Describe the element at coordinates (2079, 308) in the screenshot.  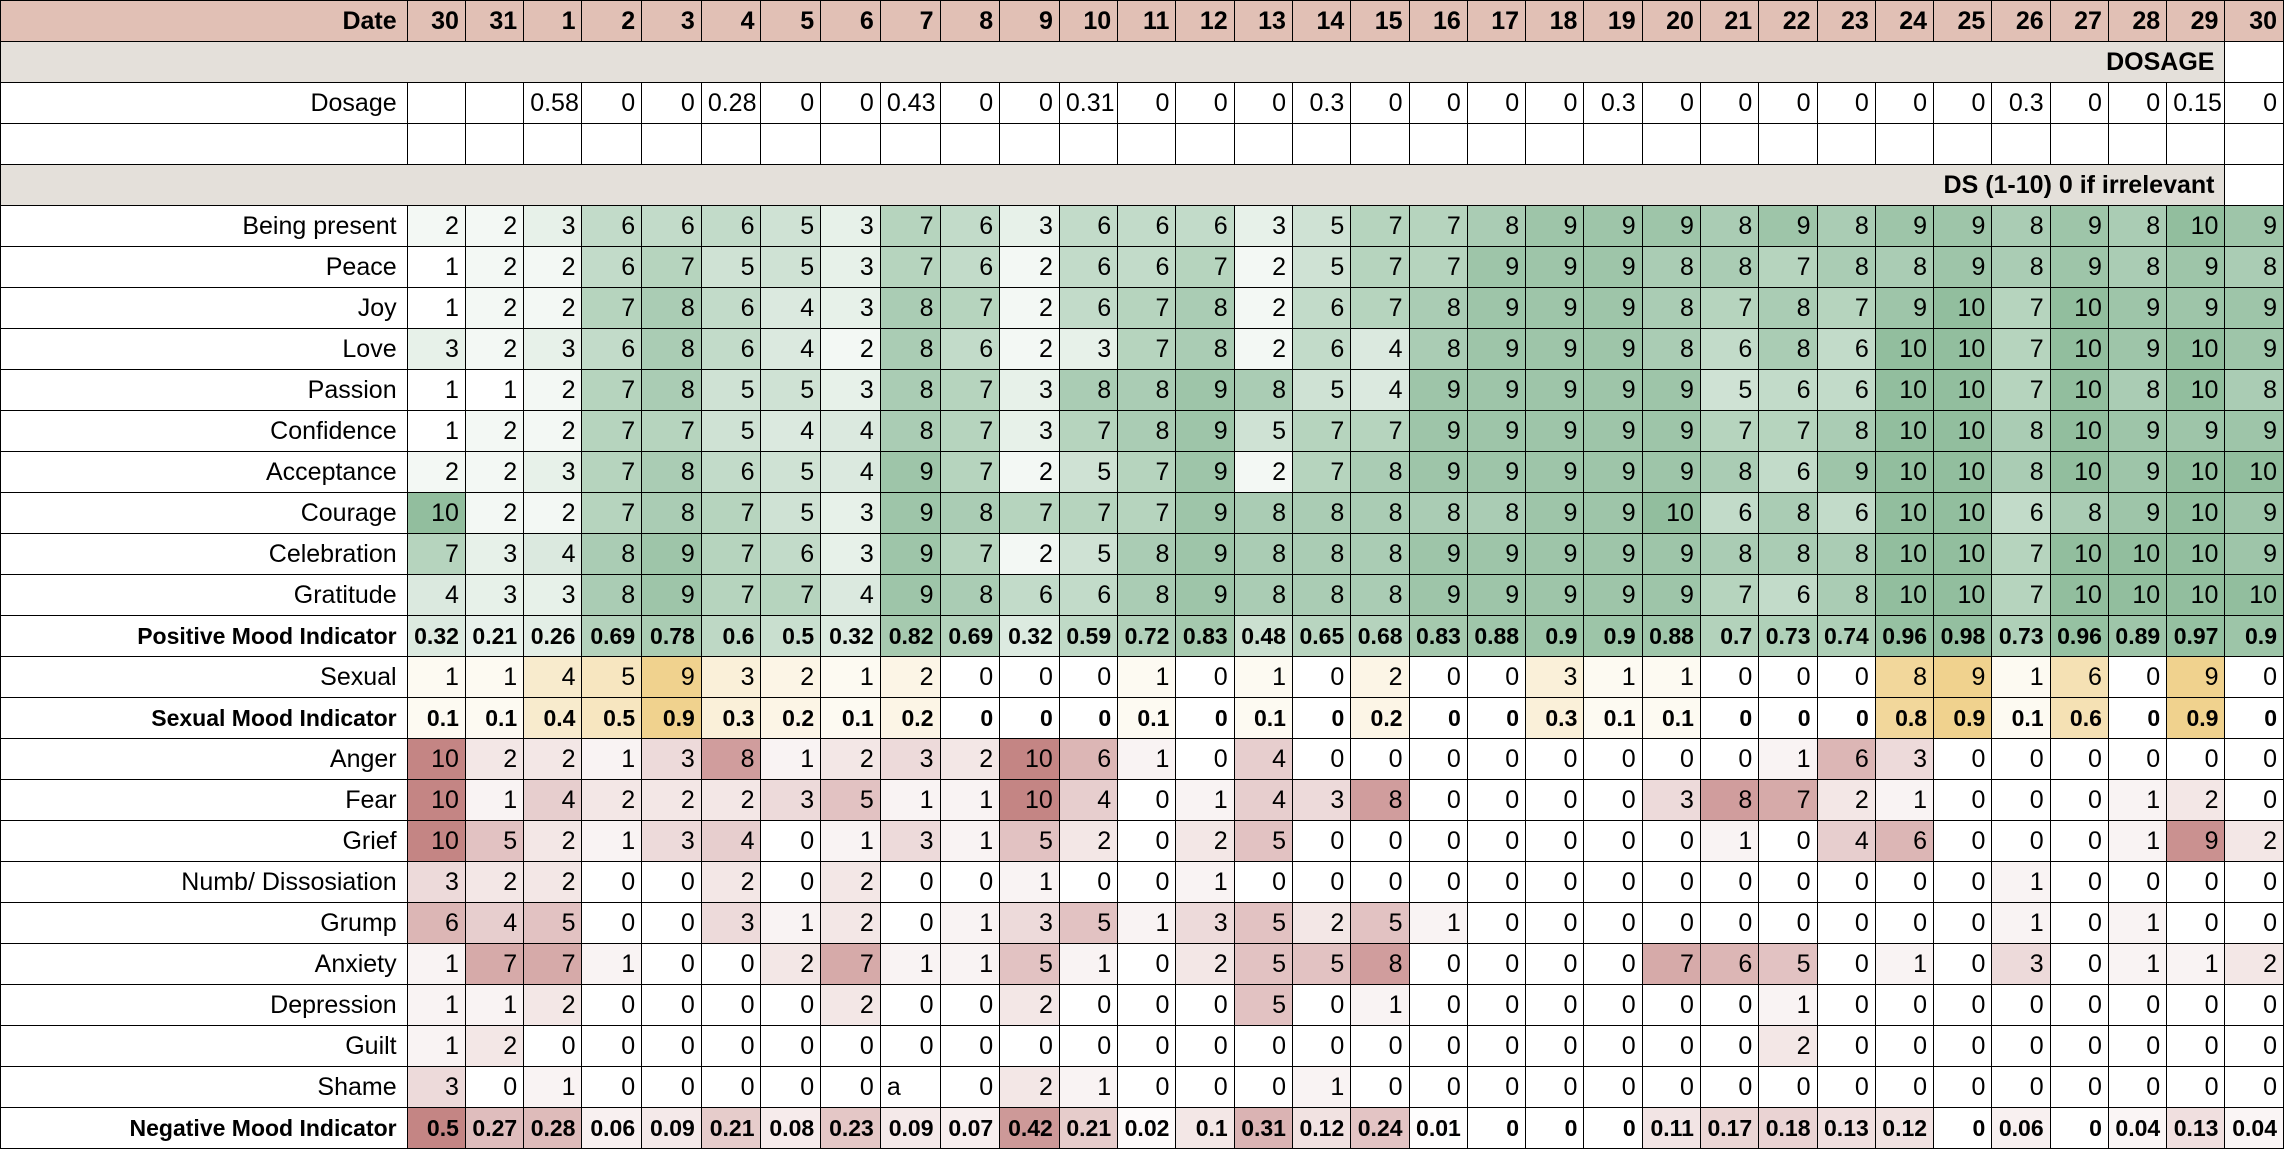
I see `cell-joy: 10` at that location.